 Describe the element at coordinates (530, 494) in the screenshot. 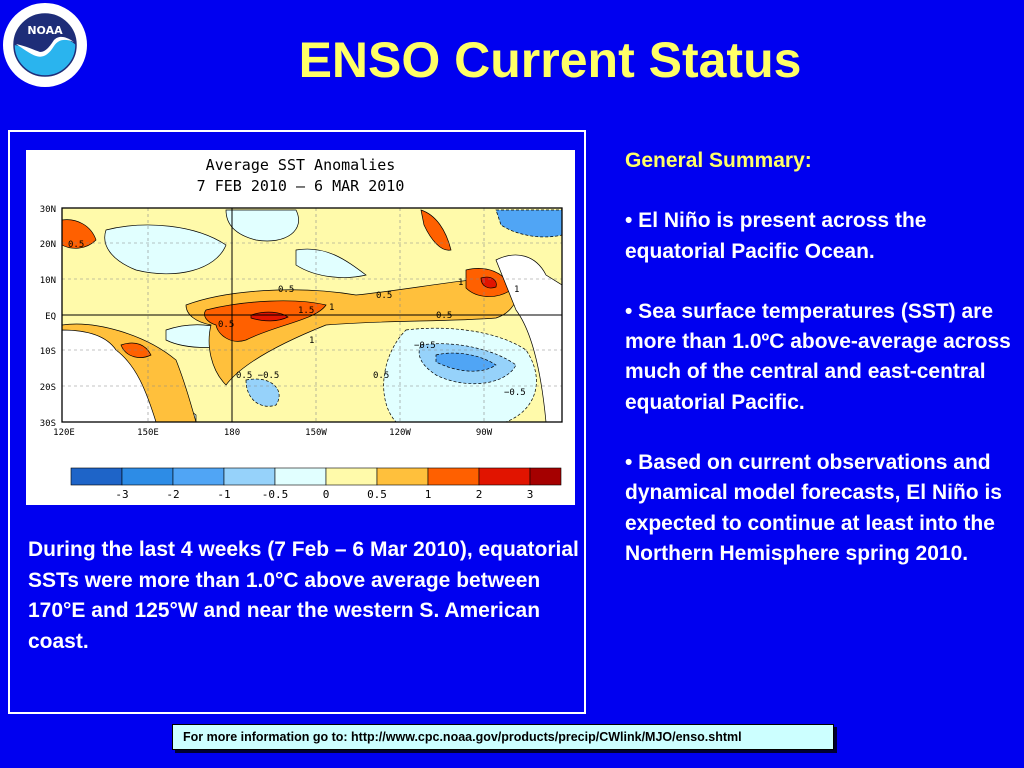

I see `colorbar-label: 3` at that location.